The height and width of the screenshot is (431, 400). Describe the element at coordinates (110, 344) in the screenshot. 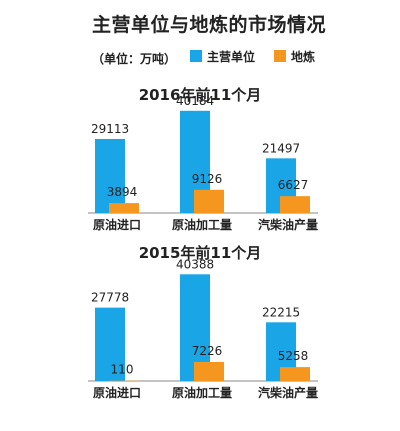

I see `panel-1-bar-main-import` at that location.